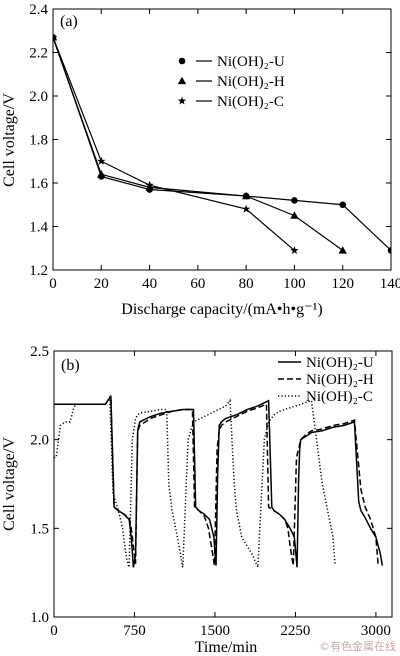 Image resolution: width=400 pixels, height=656 pixels. Describe the element at coordinates (221, 309) in the screenshot. I see `x-axis-label-a: Discharge capacity/(mA•h•g⁻¹)` at that location.